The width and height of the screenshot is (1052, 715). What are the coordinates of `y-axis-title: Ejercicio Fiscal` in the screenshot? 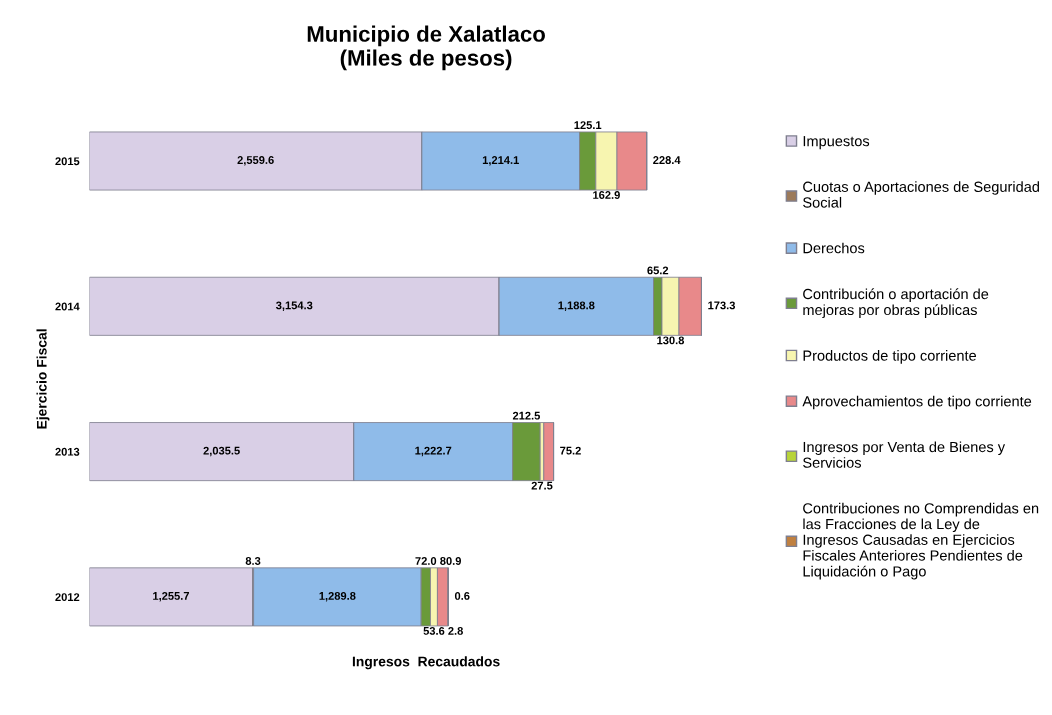 It's located at (43, 379).